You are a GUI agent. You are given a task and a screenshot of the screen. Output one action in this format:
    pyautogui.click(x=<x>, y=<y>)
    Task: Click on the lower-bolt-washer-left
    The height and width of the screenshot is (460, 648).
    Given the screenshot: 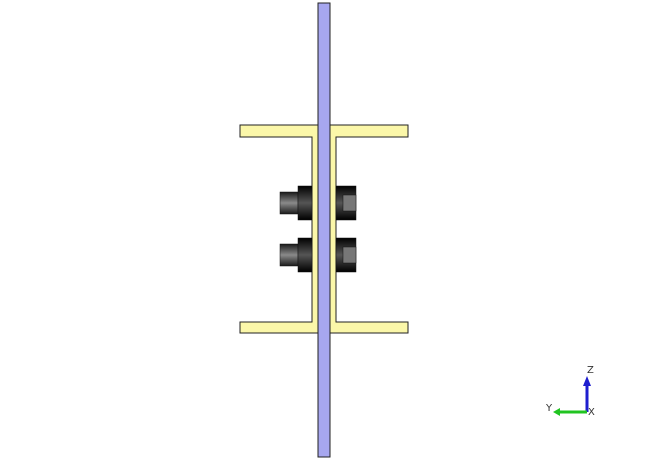 What is the action you would take?
    pyautogui.click(x=305, y=255)
    